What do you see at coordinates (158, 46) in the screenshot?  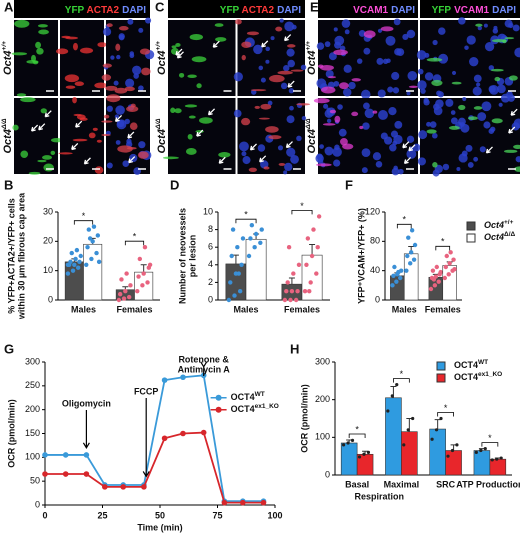 I see `row-sup: +/+` at bounding box center [158, 46].